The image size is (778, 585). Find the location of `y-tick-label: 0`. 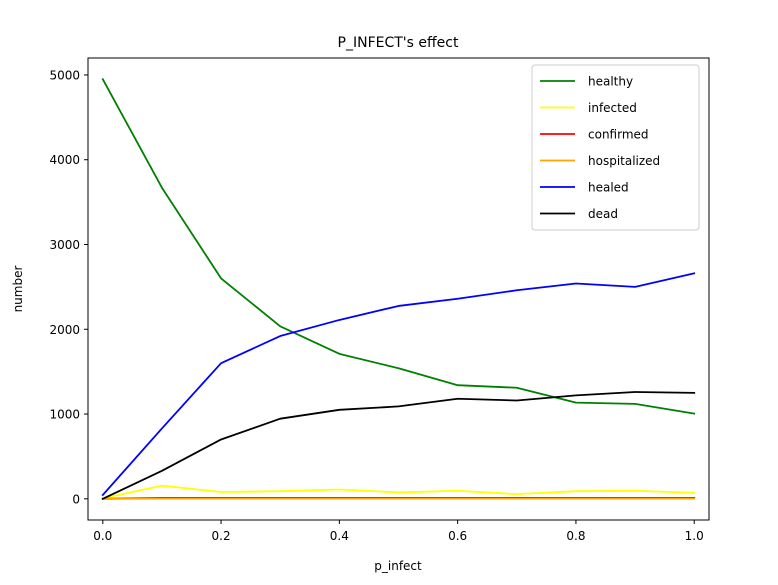

y-tick-label: 0 is located at coordinates (76, 499).